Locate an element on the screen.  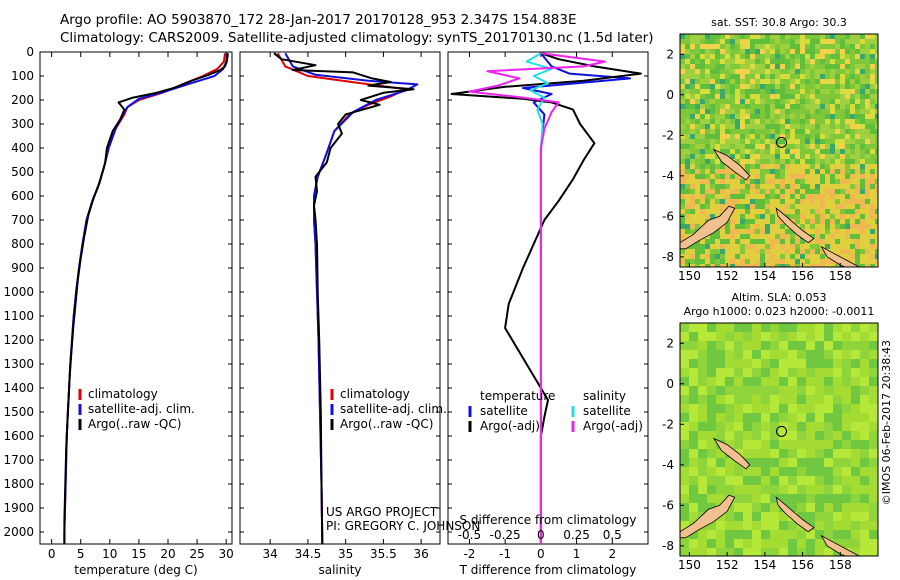
map-x-tick-label: 152 is located at coordinates (727, 276).